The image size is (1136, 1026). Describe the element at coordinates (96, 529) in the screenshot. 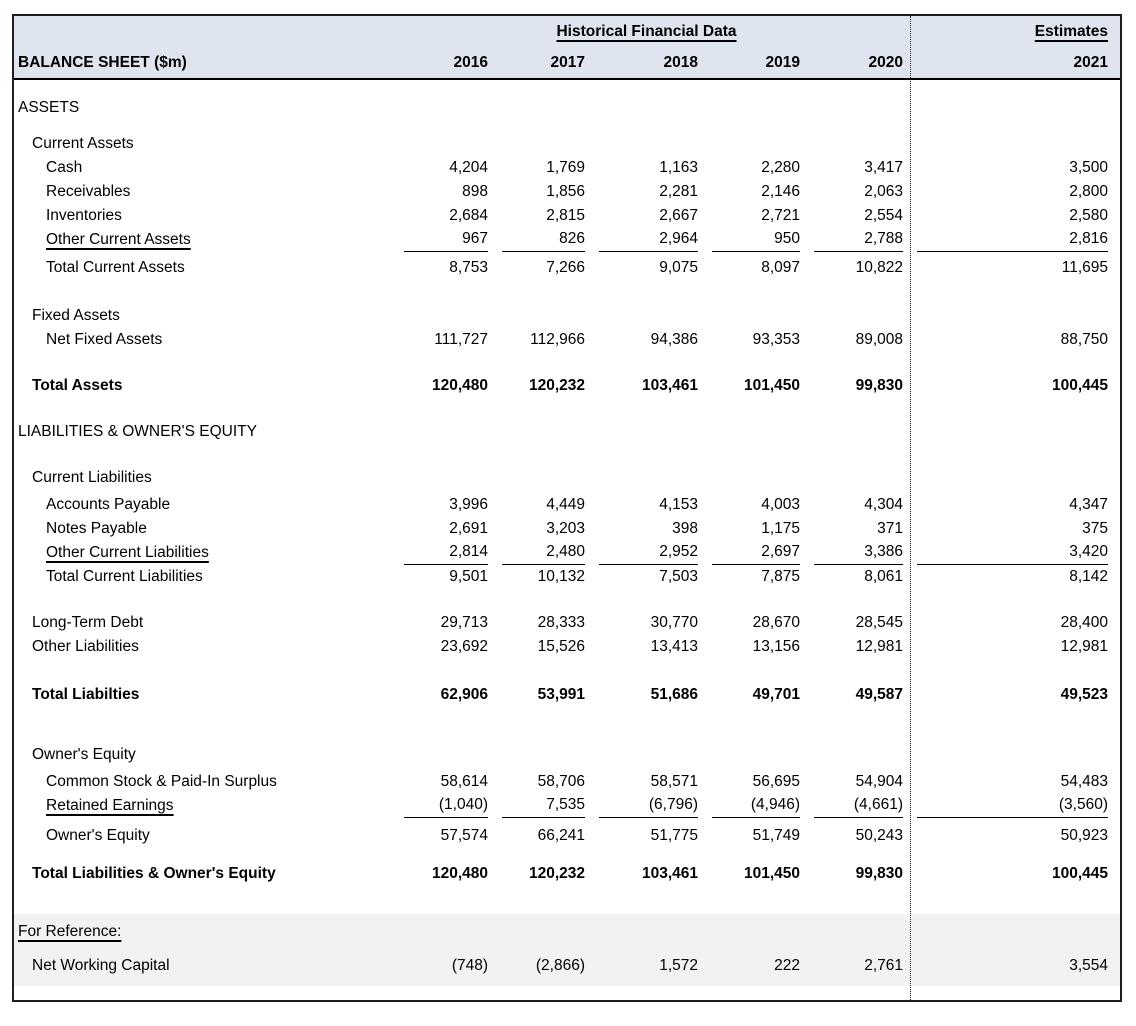

I see `row-label: Notes Payable` at that location.